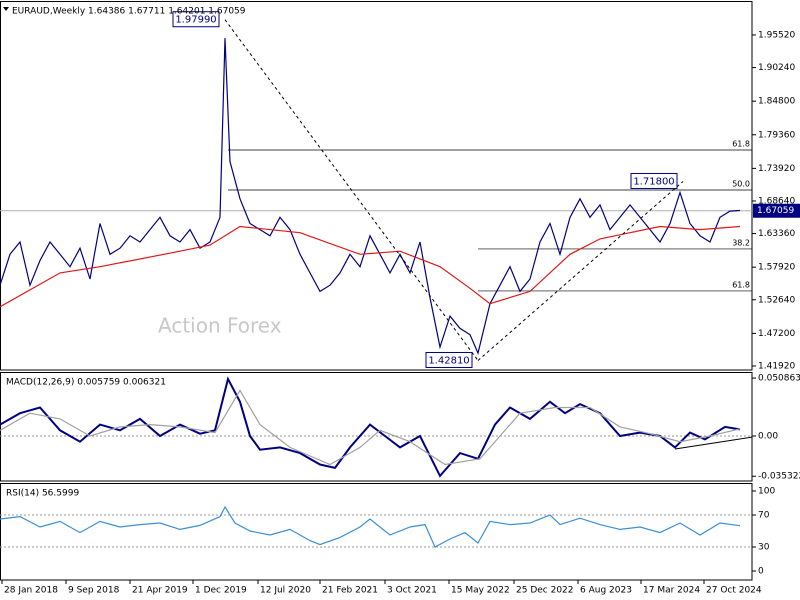 Image resolution: width=800 pixels, height=600 pixels. I want to click on panel-title: MACD(12,26,9) 0.005759 0.006321, so click(86, 383).